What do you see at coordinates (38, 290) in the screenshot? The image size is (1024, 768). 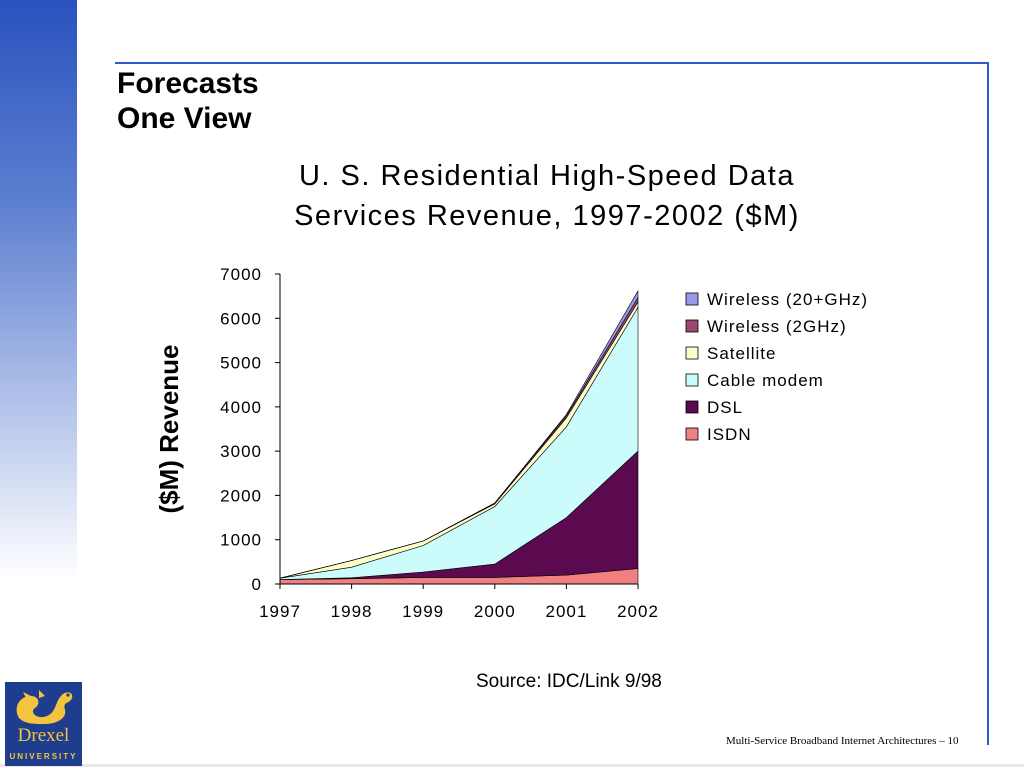 I see `sidebar-gradient` at bounding box center [38, 290].